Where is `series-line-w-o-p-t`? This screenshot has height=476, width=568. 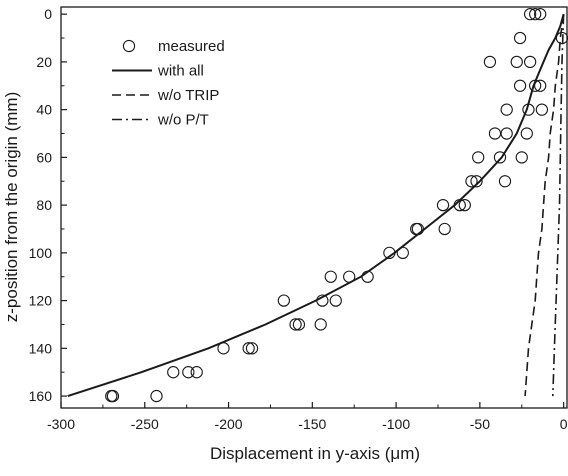
series-line-w-o-p-t is located at coordinates (558, 205).